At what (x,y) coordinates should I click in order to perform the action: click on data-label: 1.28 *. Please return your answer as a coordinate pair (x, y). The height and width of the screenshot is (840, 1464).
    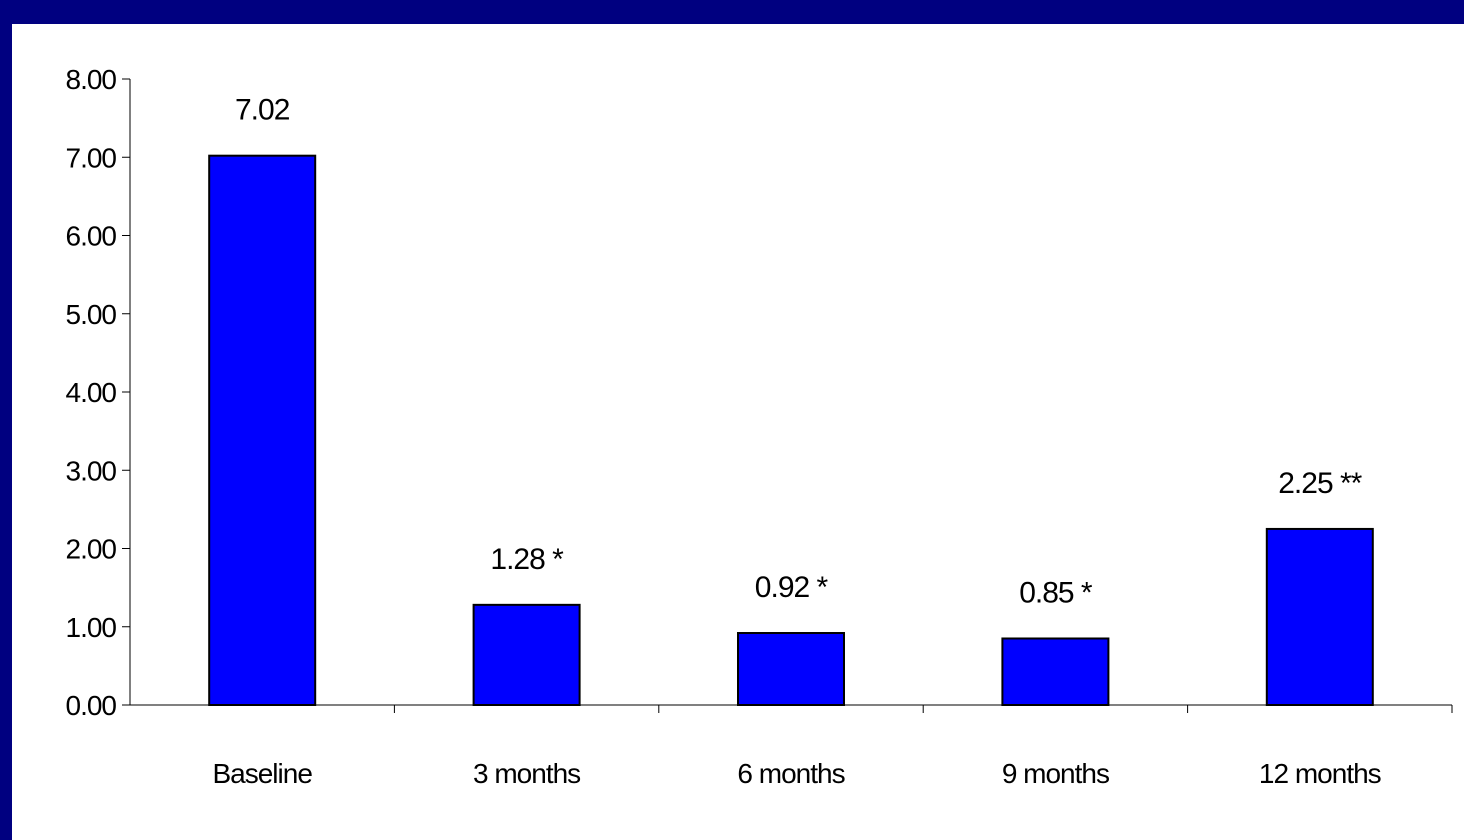
    Looking at the image, I should click on (527, 559).